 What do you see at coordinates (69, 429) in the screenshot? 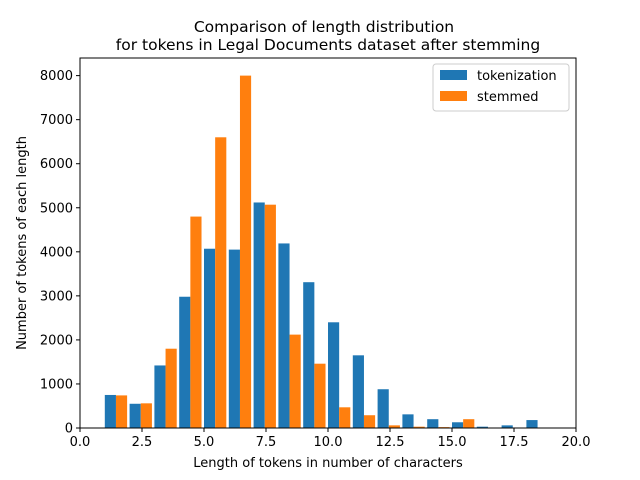
I see `y-tick-label: 0` at bounding box center [69, 429].